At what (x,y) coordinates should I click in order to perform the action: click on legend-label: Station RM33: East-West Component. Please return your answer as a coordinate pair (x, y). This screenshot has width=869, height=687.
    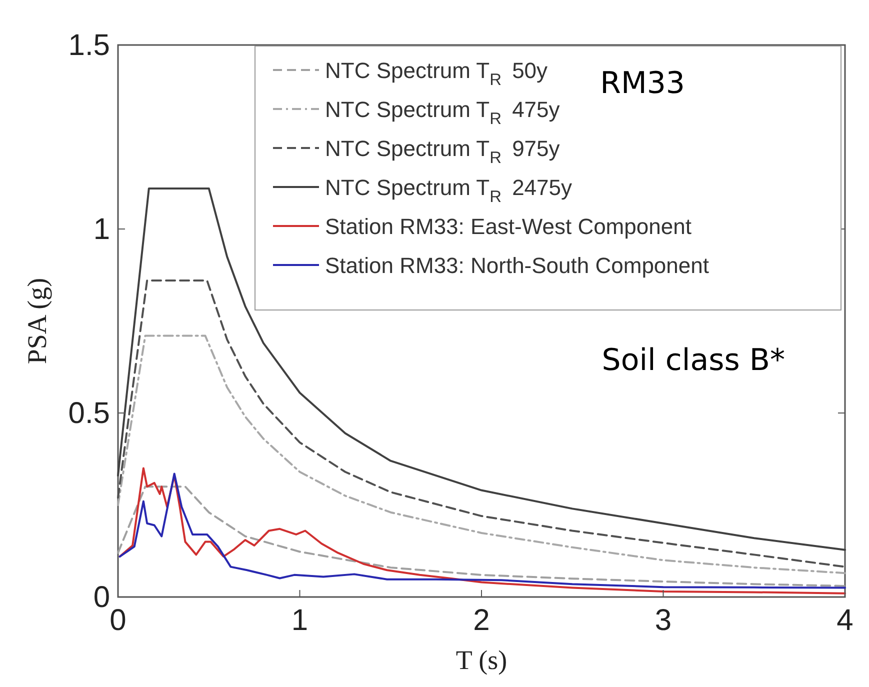
    Looking at the image, I should click on (508, 226).